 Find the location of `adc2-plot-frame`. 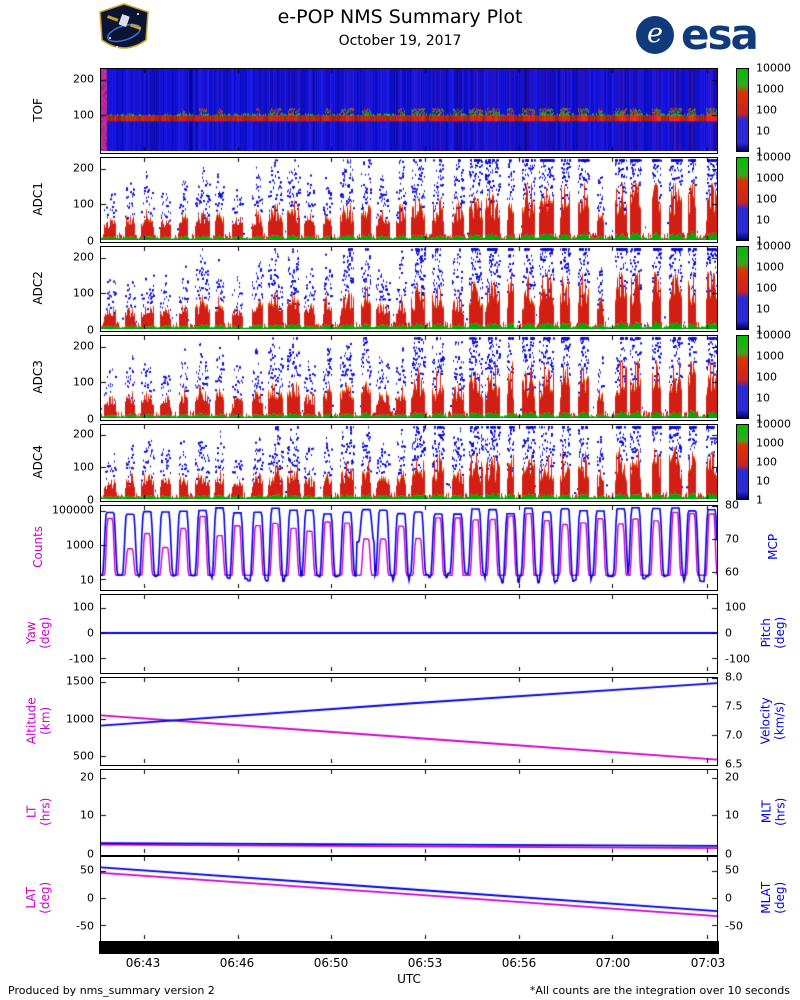

adc2-plot-frame is located at coordinates (409, 289).